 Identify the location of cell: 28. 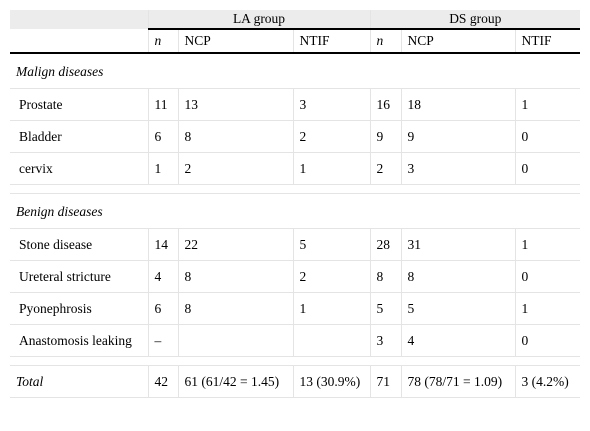
(385, 244).